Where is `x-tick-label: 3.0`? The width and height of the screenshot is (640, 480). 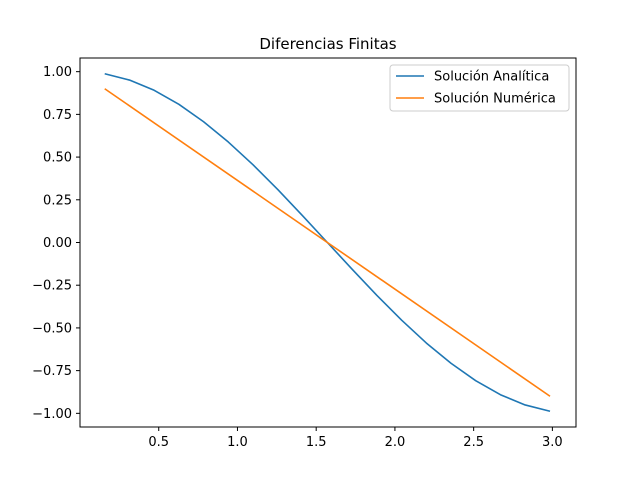 x-tick-label: 3.0 is located at coordinates (552, 442).